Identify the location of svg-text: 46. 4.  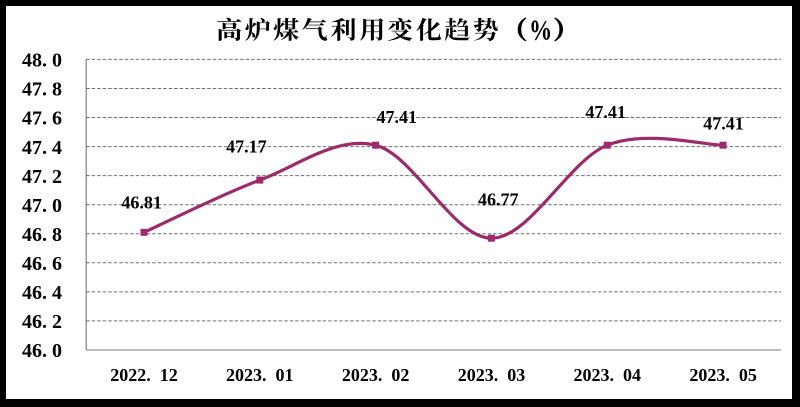
(42, 293).